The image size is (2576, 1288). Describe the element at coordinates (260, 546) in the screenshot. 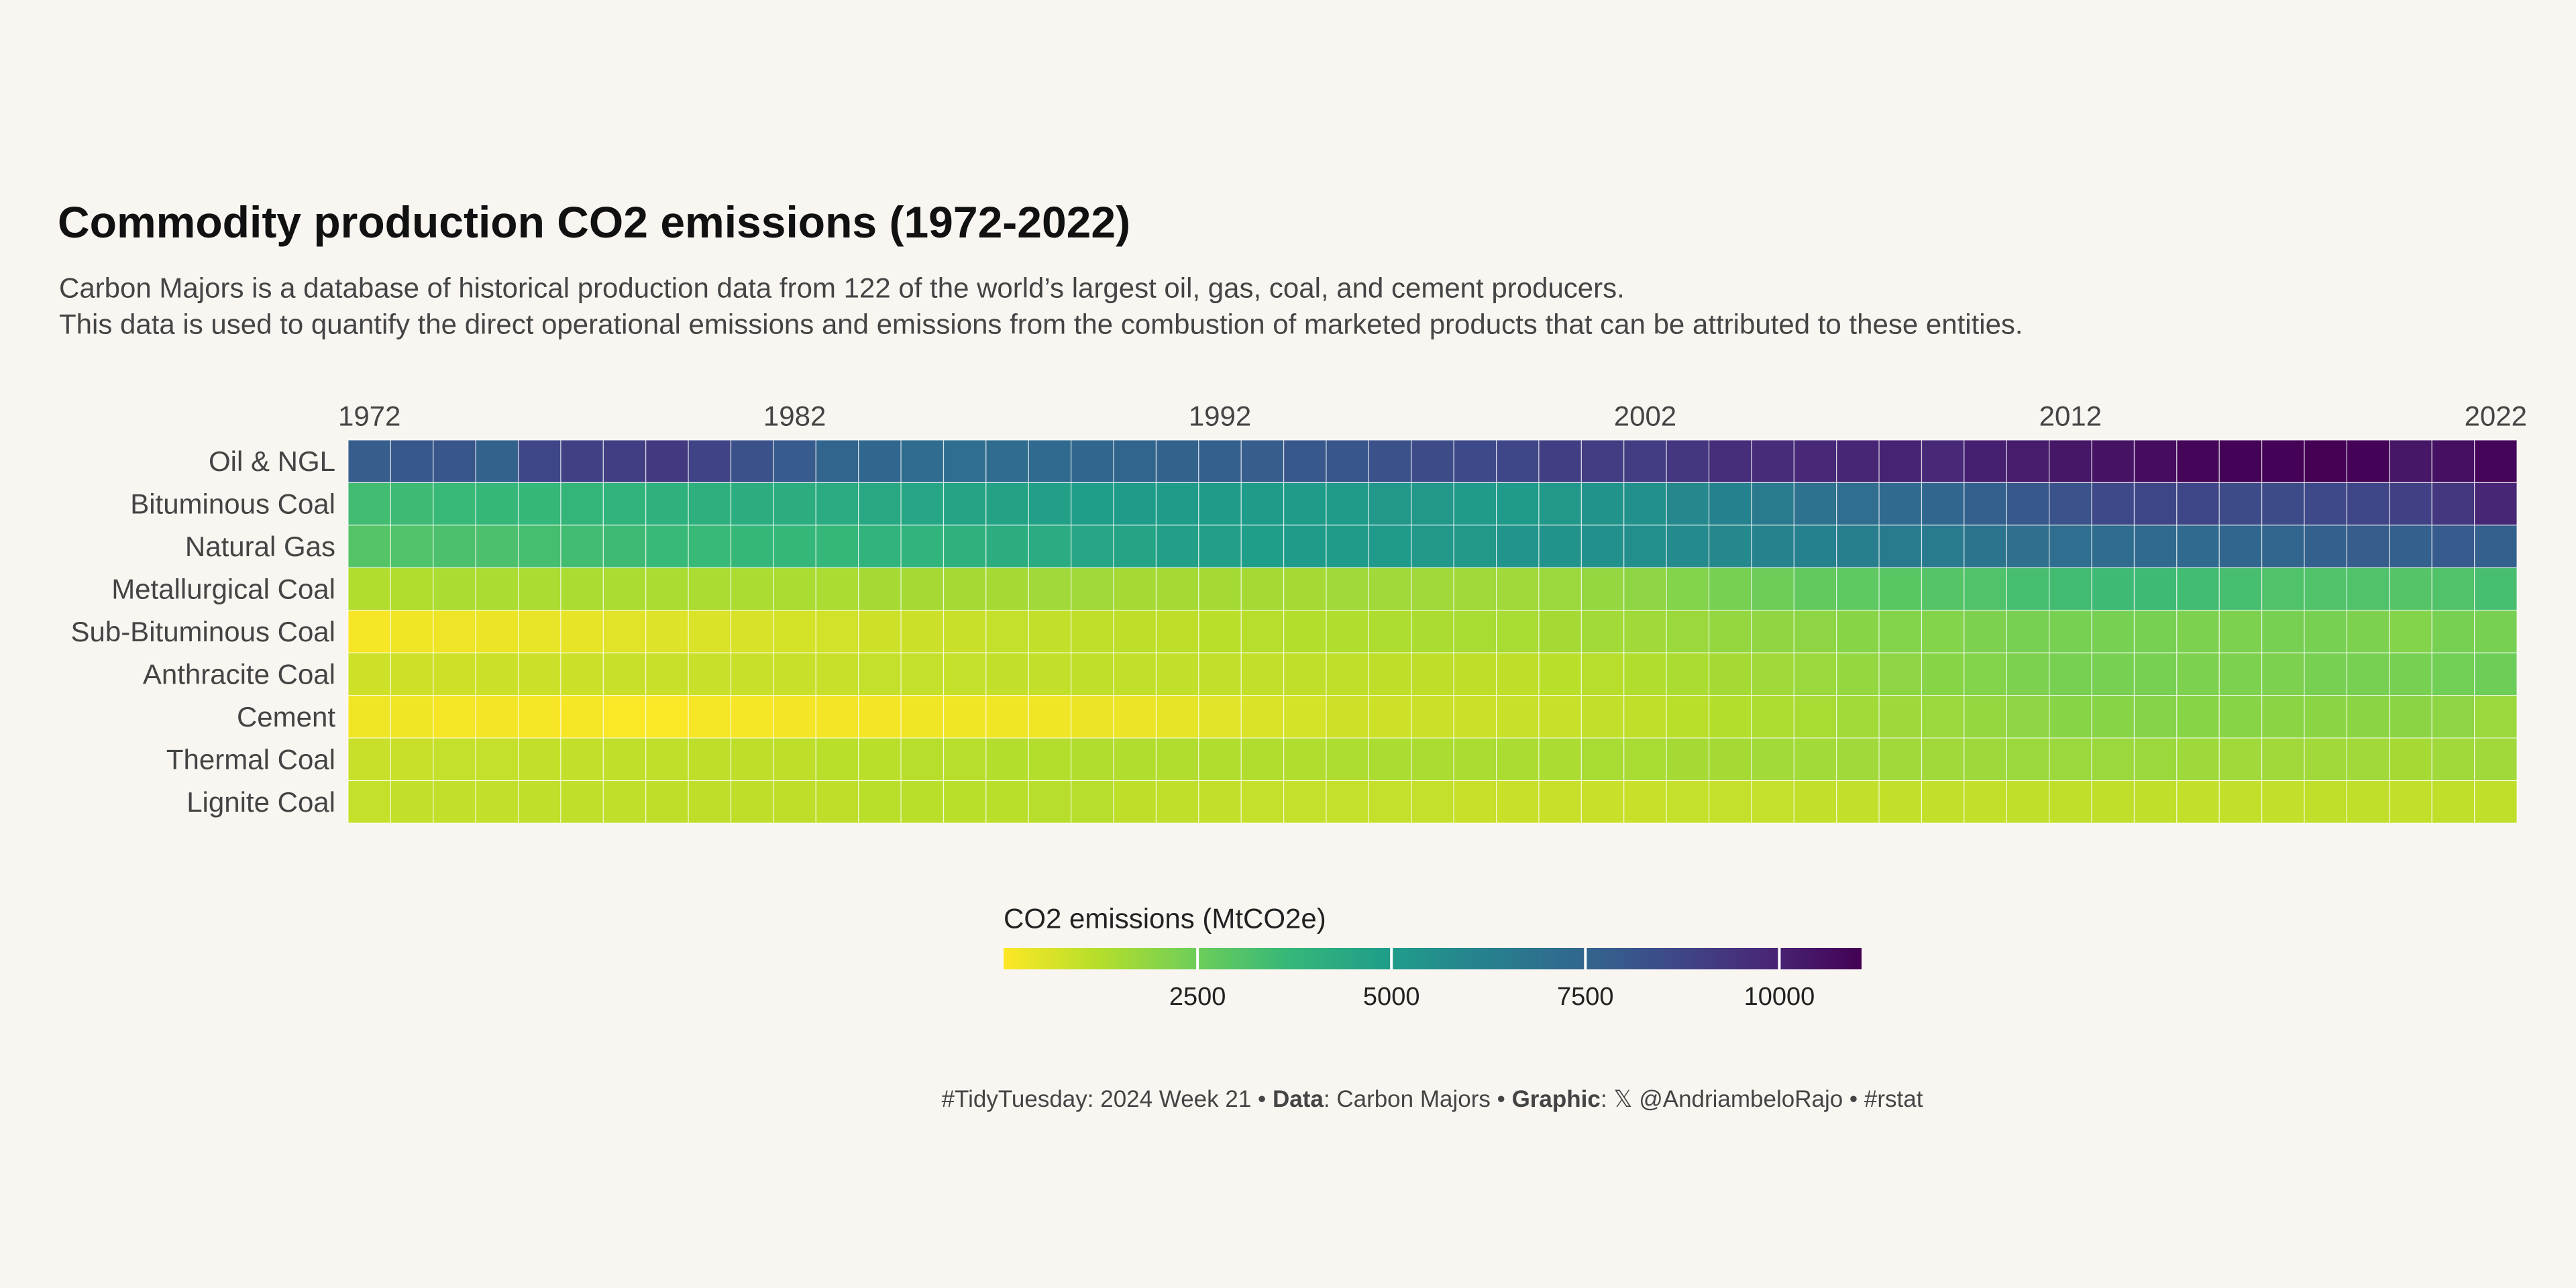

I see `row-label: Natural Gas` at that location.